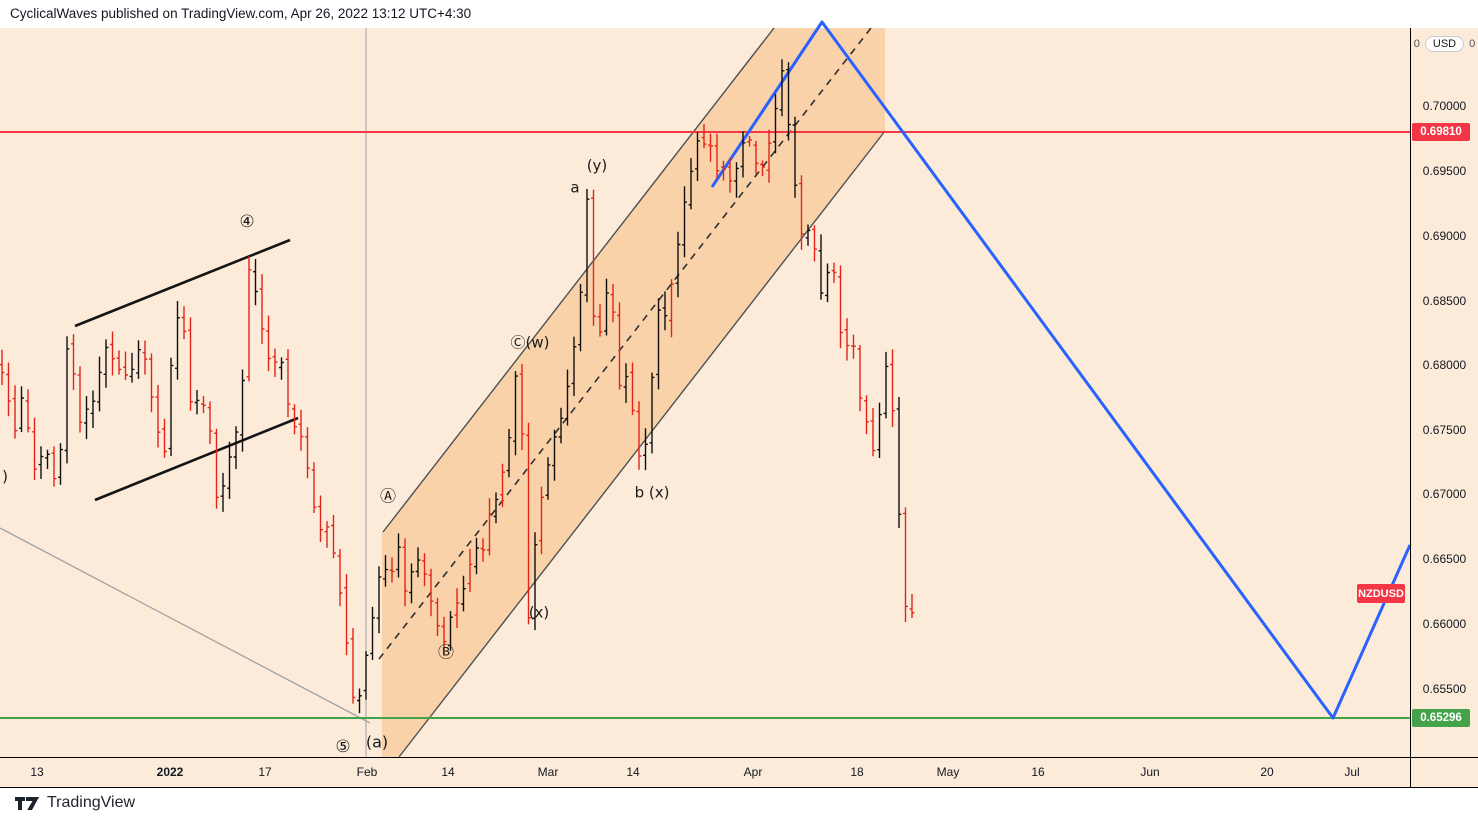  I want to click on time-tick-label: 17, so click(265, 772).